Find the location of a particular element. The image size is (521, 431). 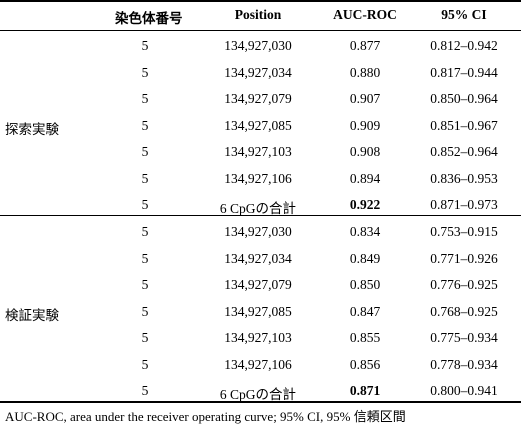

cell-95-ci: 0.812–0.942 is located at coordinates (464, 45).